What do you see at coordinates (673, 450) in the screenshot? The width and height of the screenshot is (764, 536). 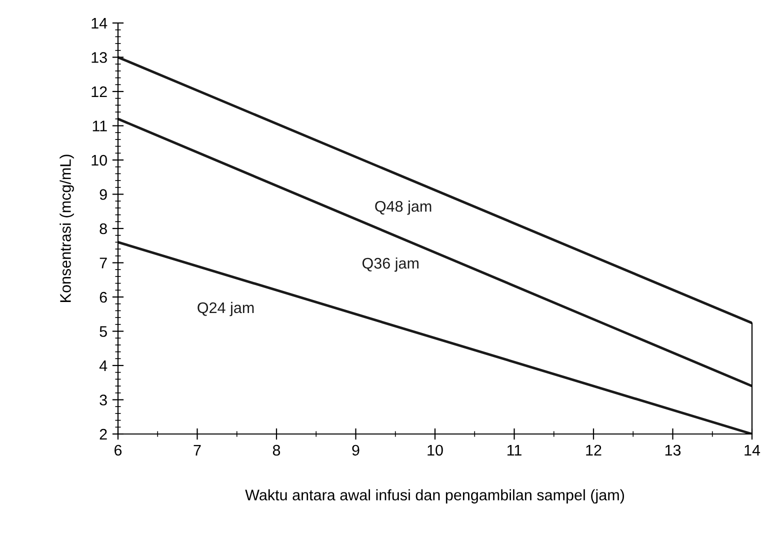 I see `x-tick-label: 13` at bounding box center [673, 450].